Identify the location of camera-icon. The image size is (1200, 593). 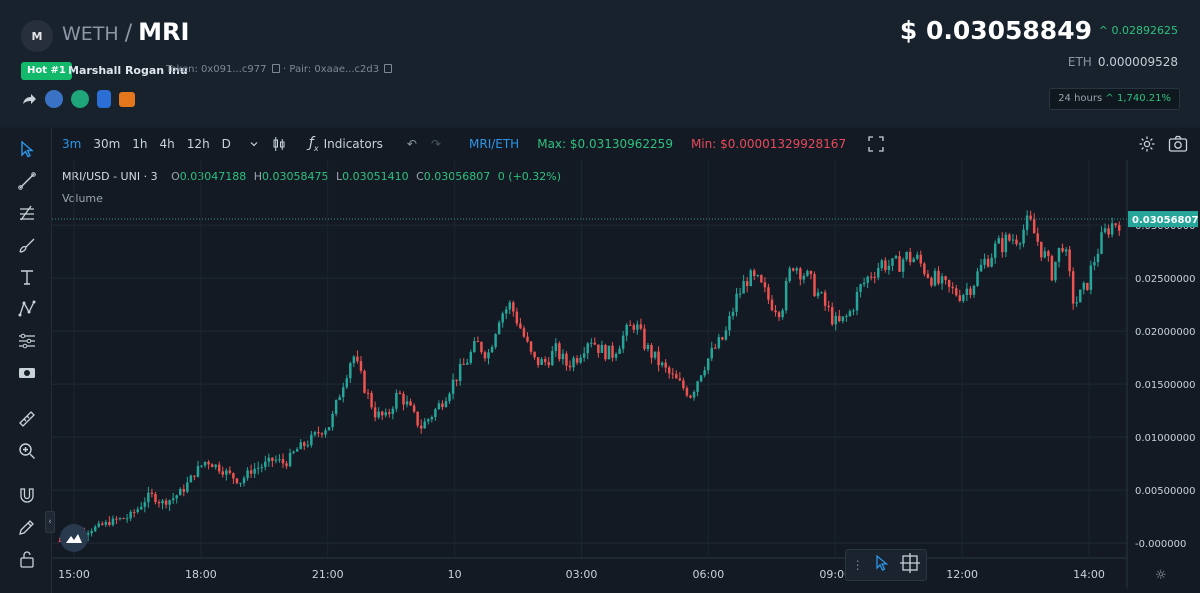
(1178, 144).